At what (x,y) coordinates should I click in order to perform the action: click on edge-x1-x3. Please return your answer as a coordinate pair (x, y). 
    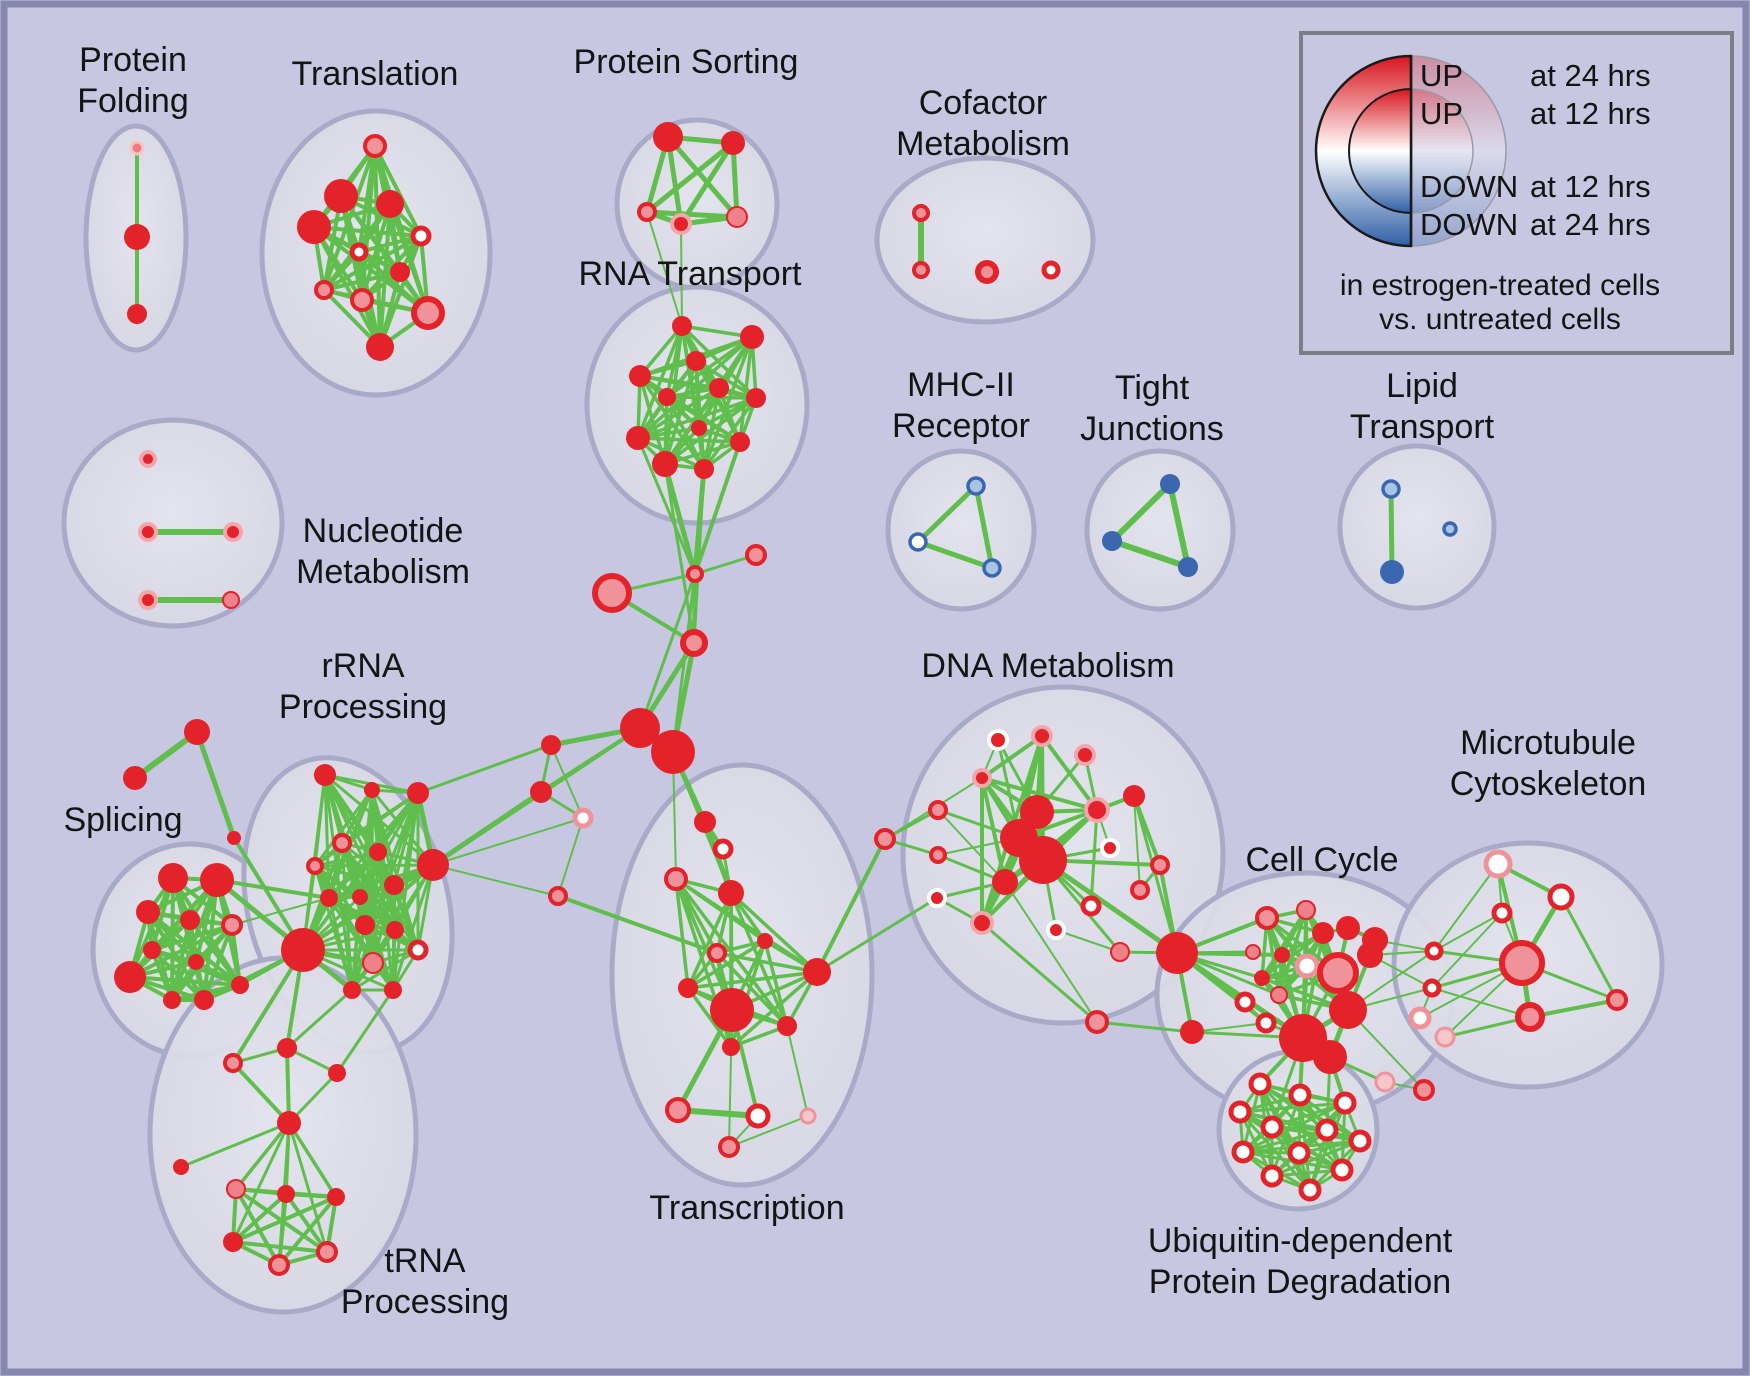
    Looking at the image, I should click on (215, 785).